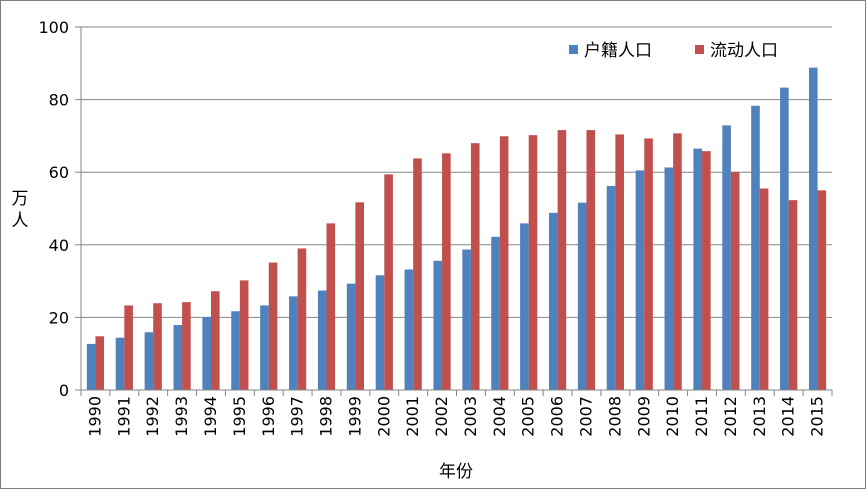  What do you see at coordinates (383, 416) in the screenshot?
I see `x-tick-label: 2000` at bounding box center [383, 416].